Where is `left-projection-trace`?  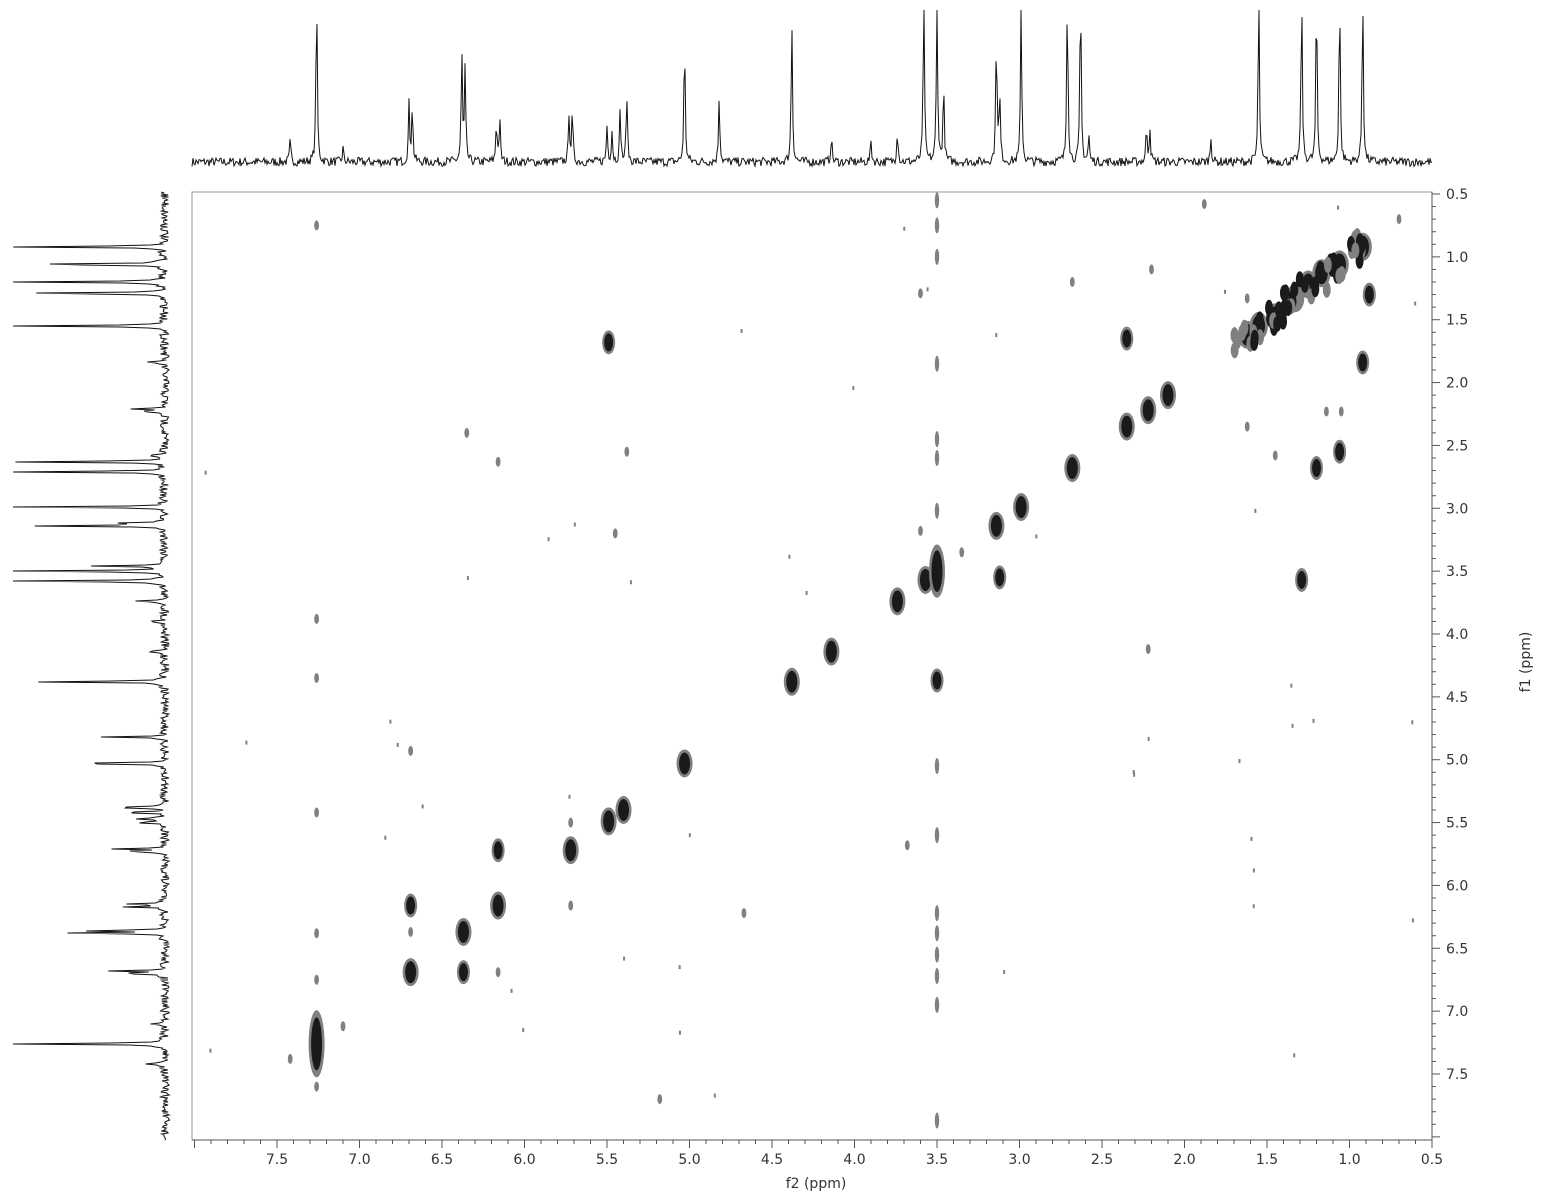
left-projection-trace is located at coordinates (91, 666).